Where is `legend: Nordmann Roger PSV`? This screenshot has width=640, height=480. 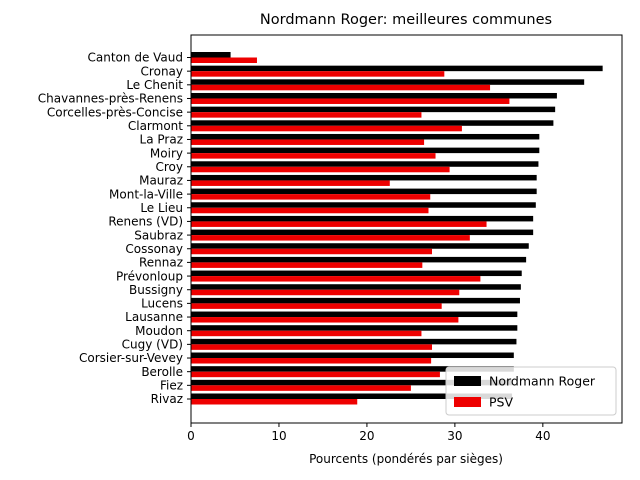
legend: Nordmann Roger PSV is located at coordinates (531, 391).